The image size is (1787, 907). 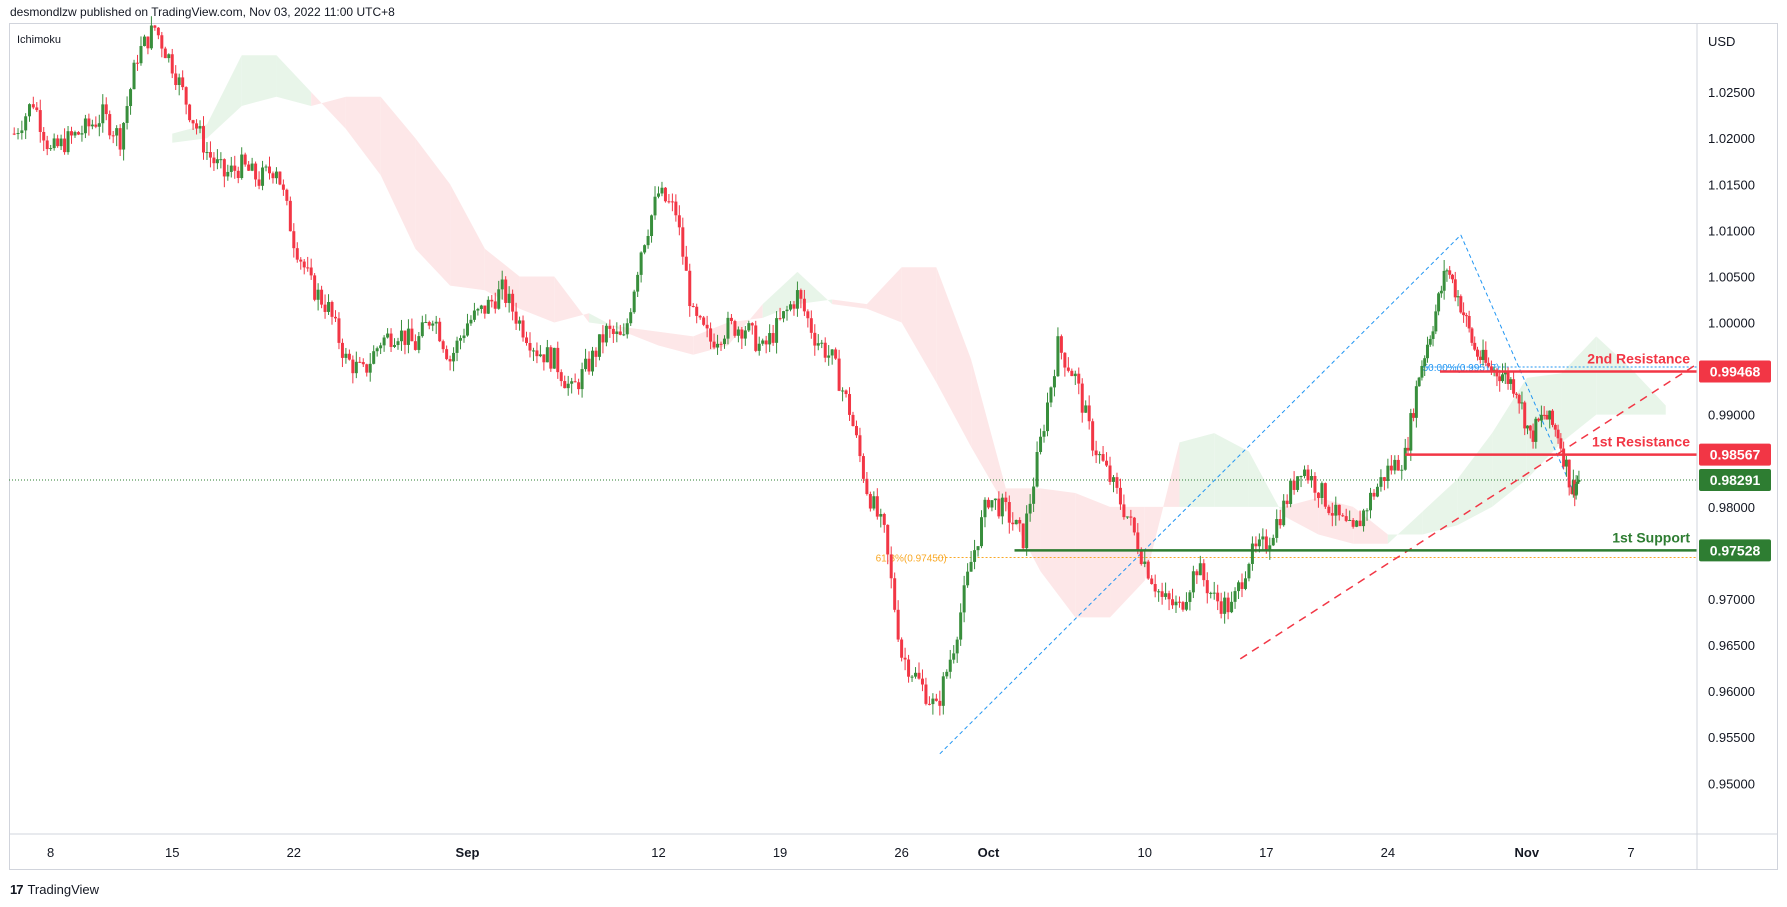 What do you see at coordinates (1651, 537) in the screenshot?
I see `level-name: 1st Support` at bounding box center [1651, 537].